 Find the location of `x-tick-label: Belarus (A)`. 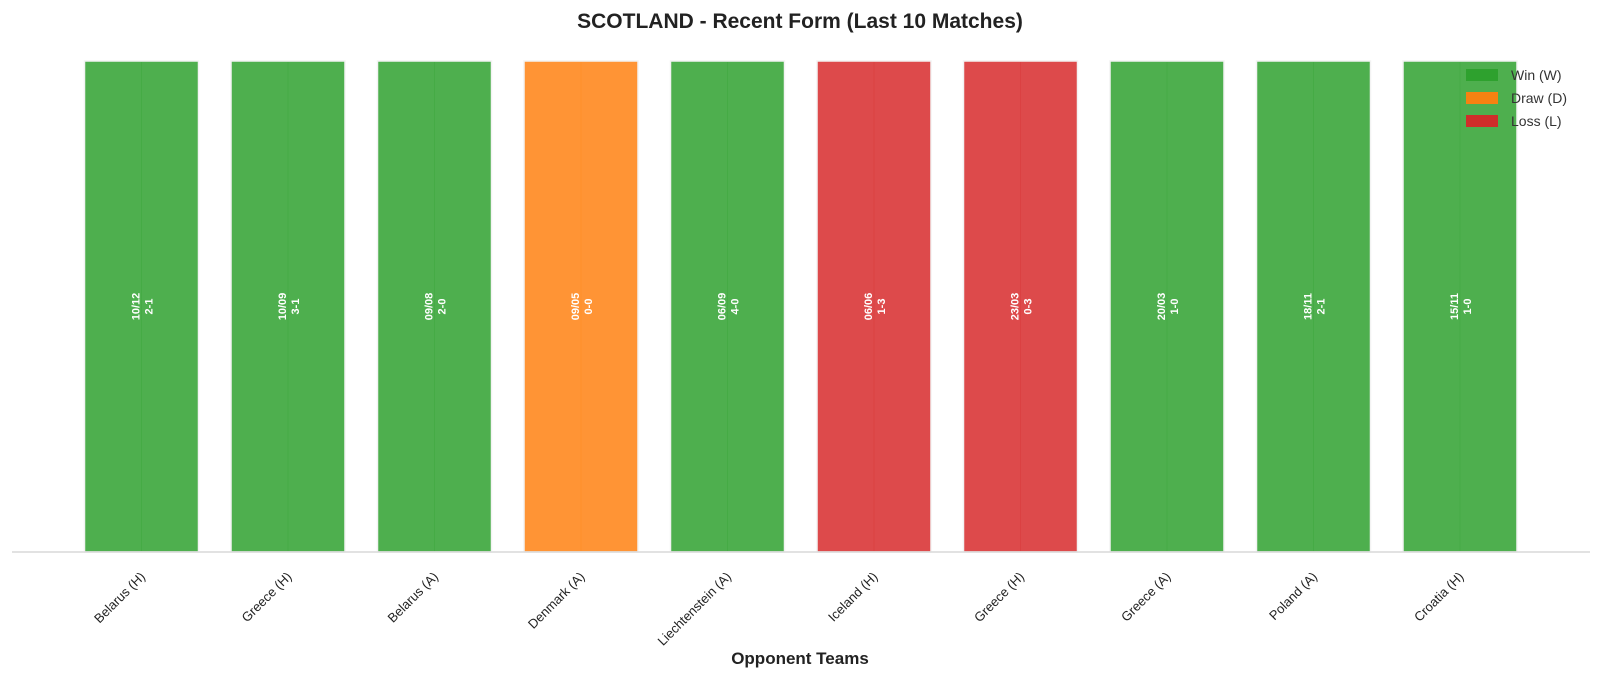

x-tick-label: Belarus (A) is located at coordinates (412, 597).